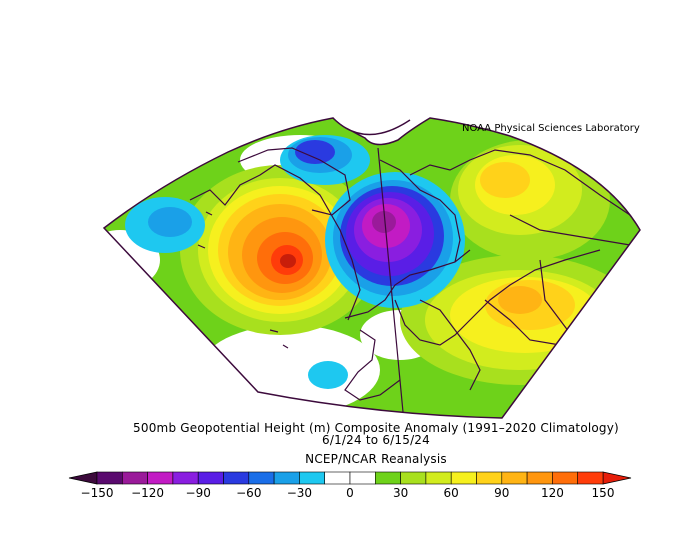 Image resolution: width=700 pixels, height=546 pixels. Describe the element at coordinates (501, 493) in the screenshot. I see `colorbar-tick-label: 90` at that location.